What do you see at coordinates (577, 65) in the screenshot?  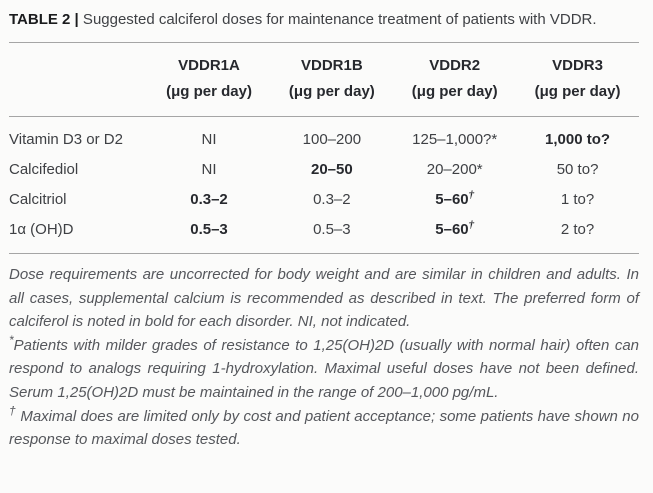 I see `column-header-vddr3: VDDR3` at bounding box center [577, 65].